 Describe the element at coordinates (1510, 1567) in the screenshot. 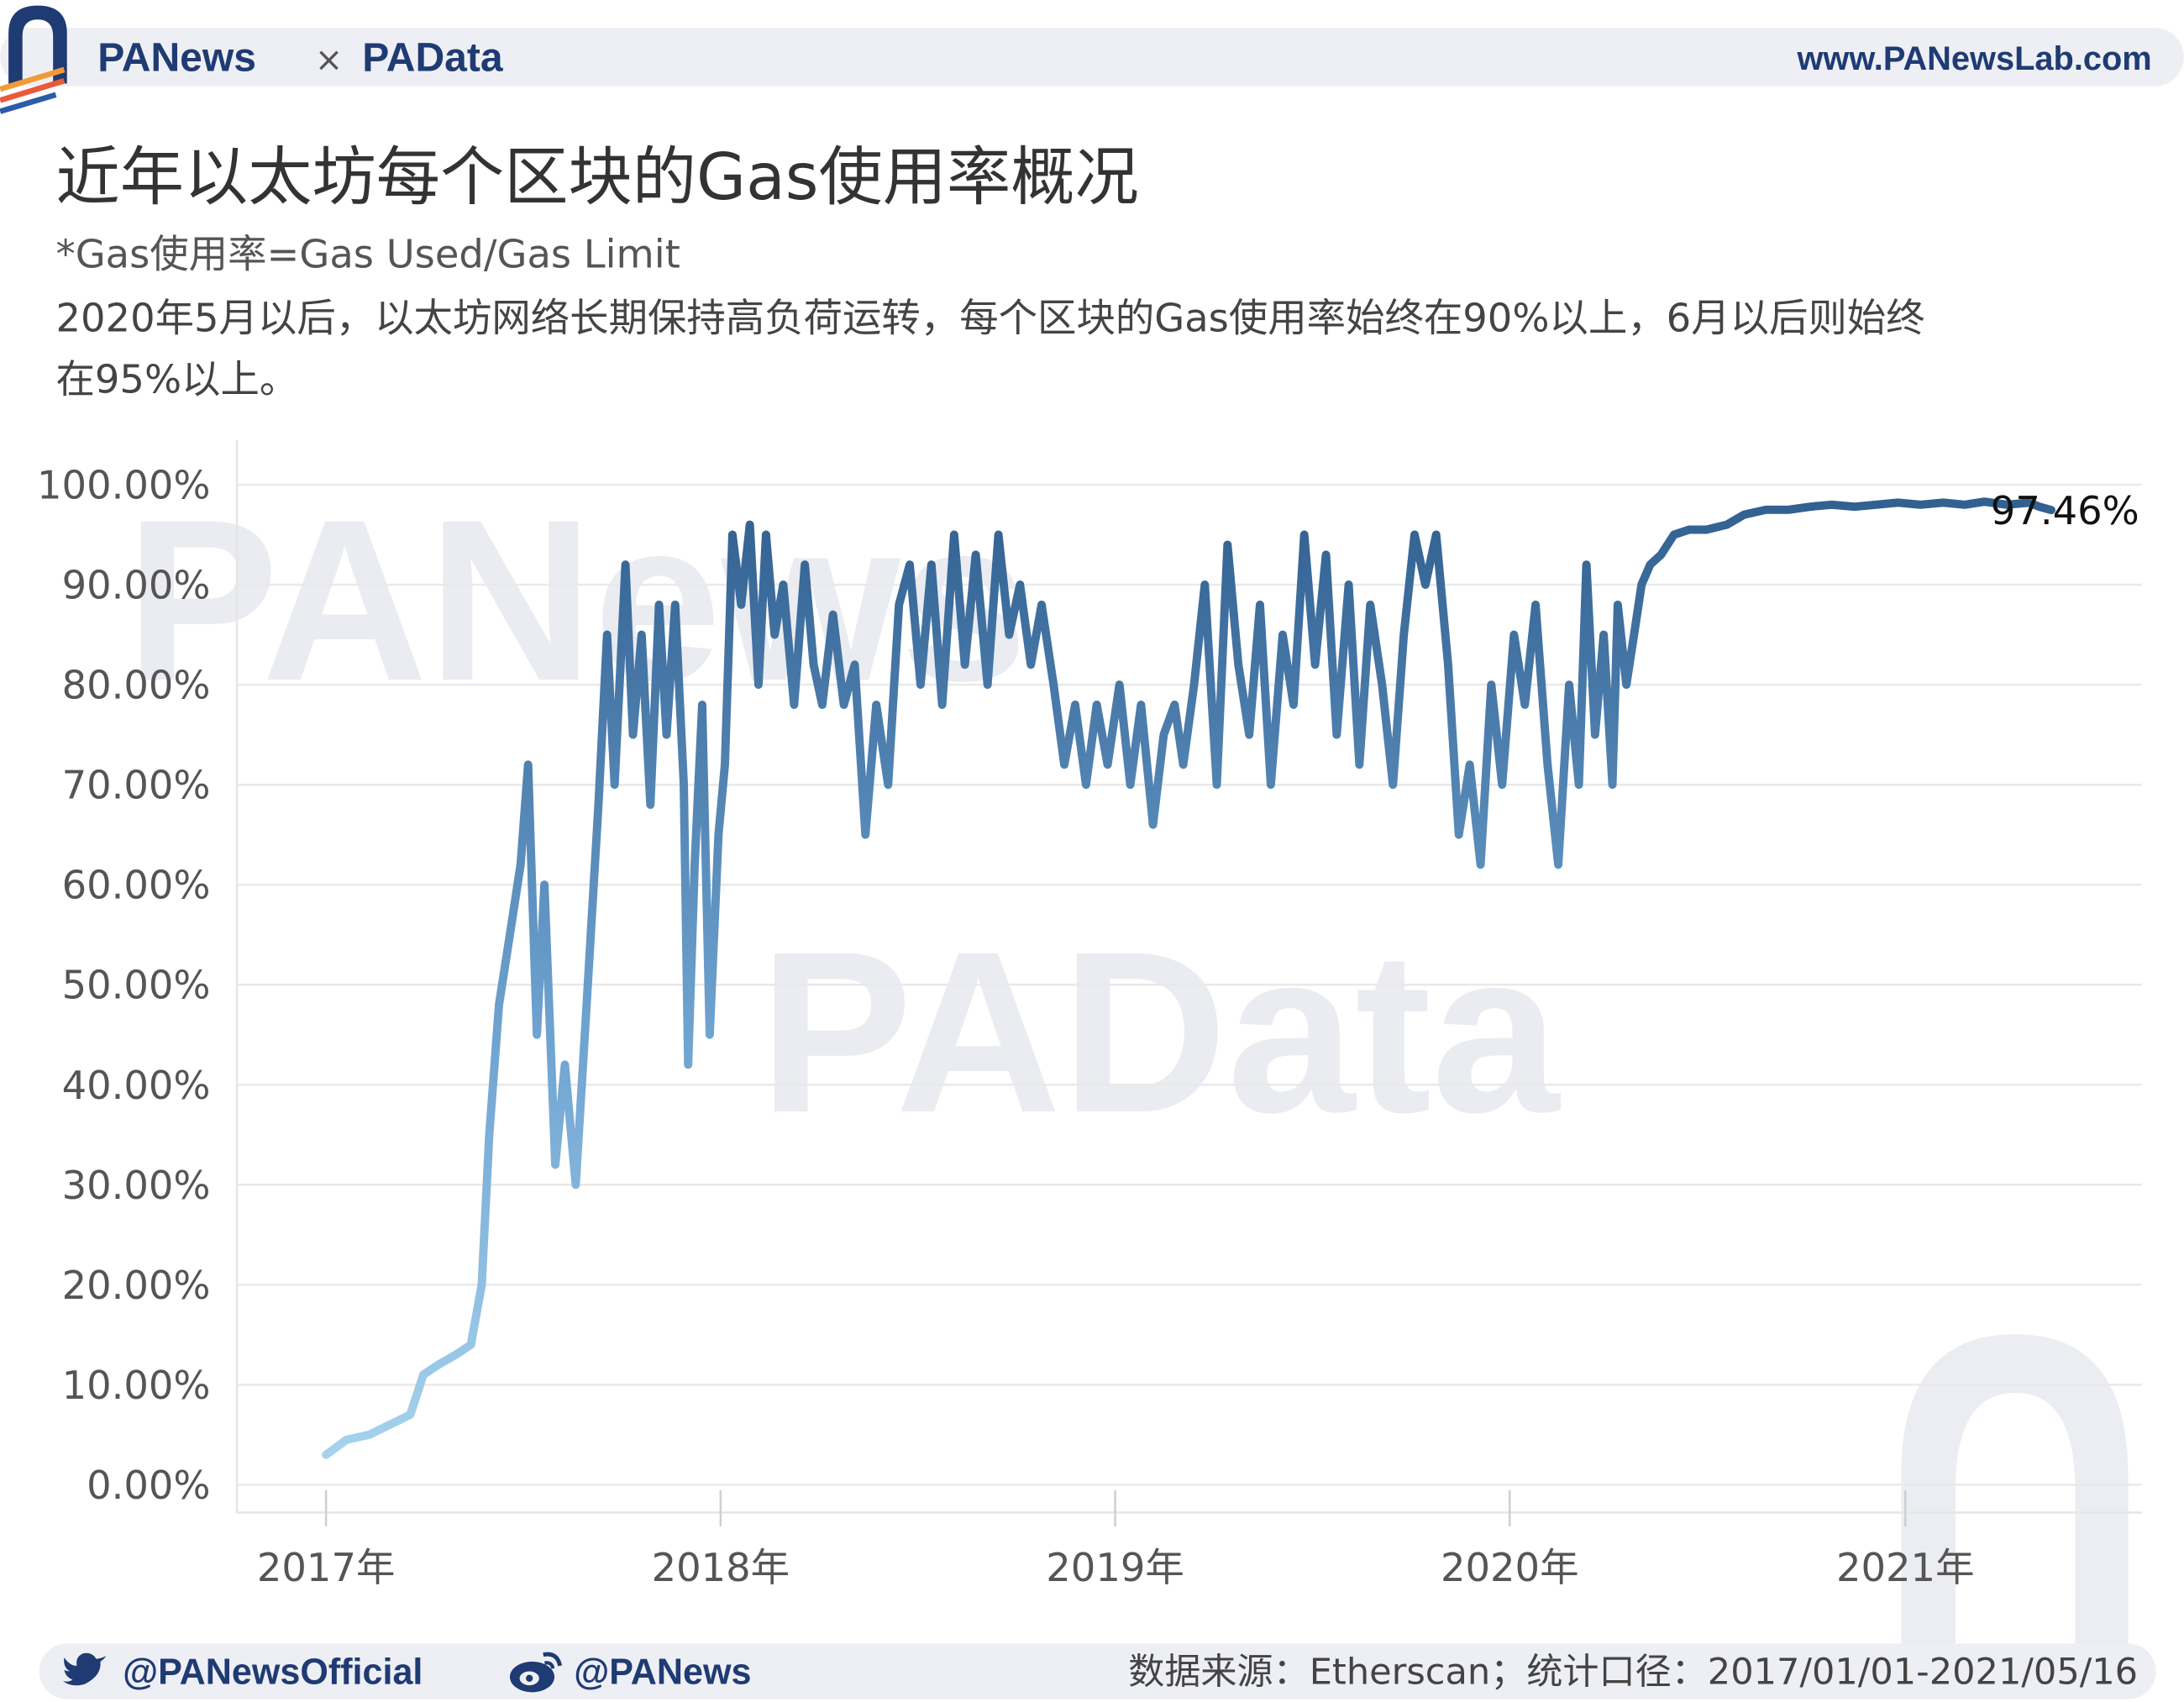

I see `x-tick-label: 2020年` at that location.